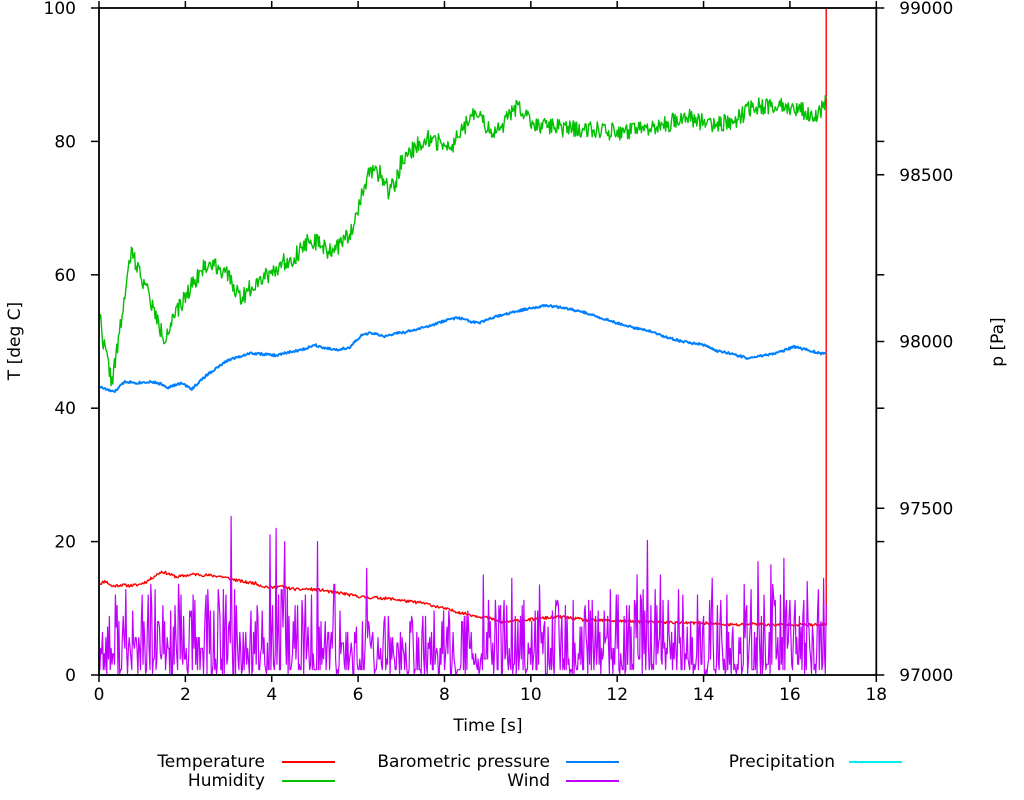 This screenshot has width=1024, height=800. I want to click on svg-text: 98000, so click(926, 343).